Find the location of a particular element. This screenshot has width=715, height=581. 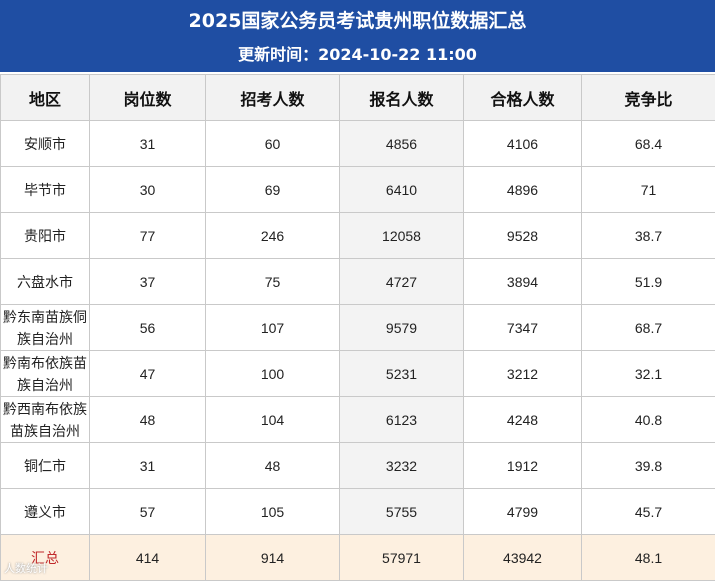

table-row: 铜仁市 31 48 3232 1912 39.8 is located at coordinates (358, 466).